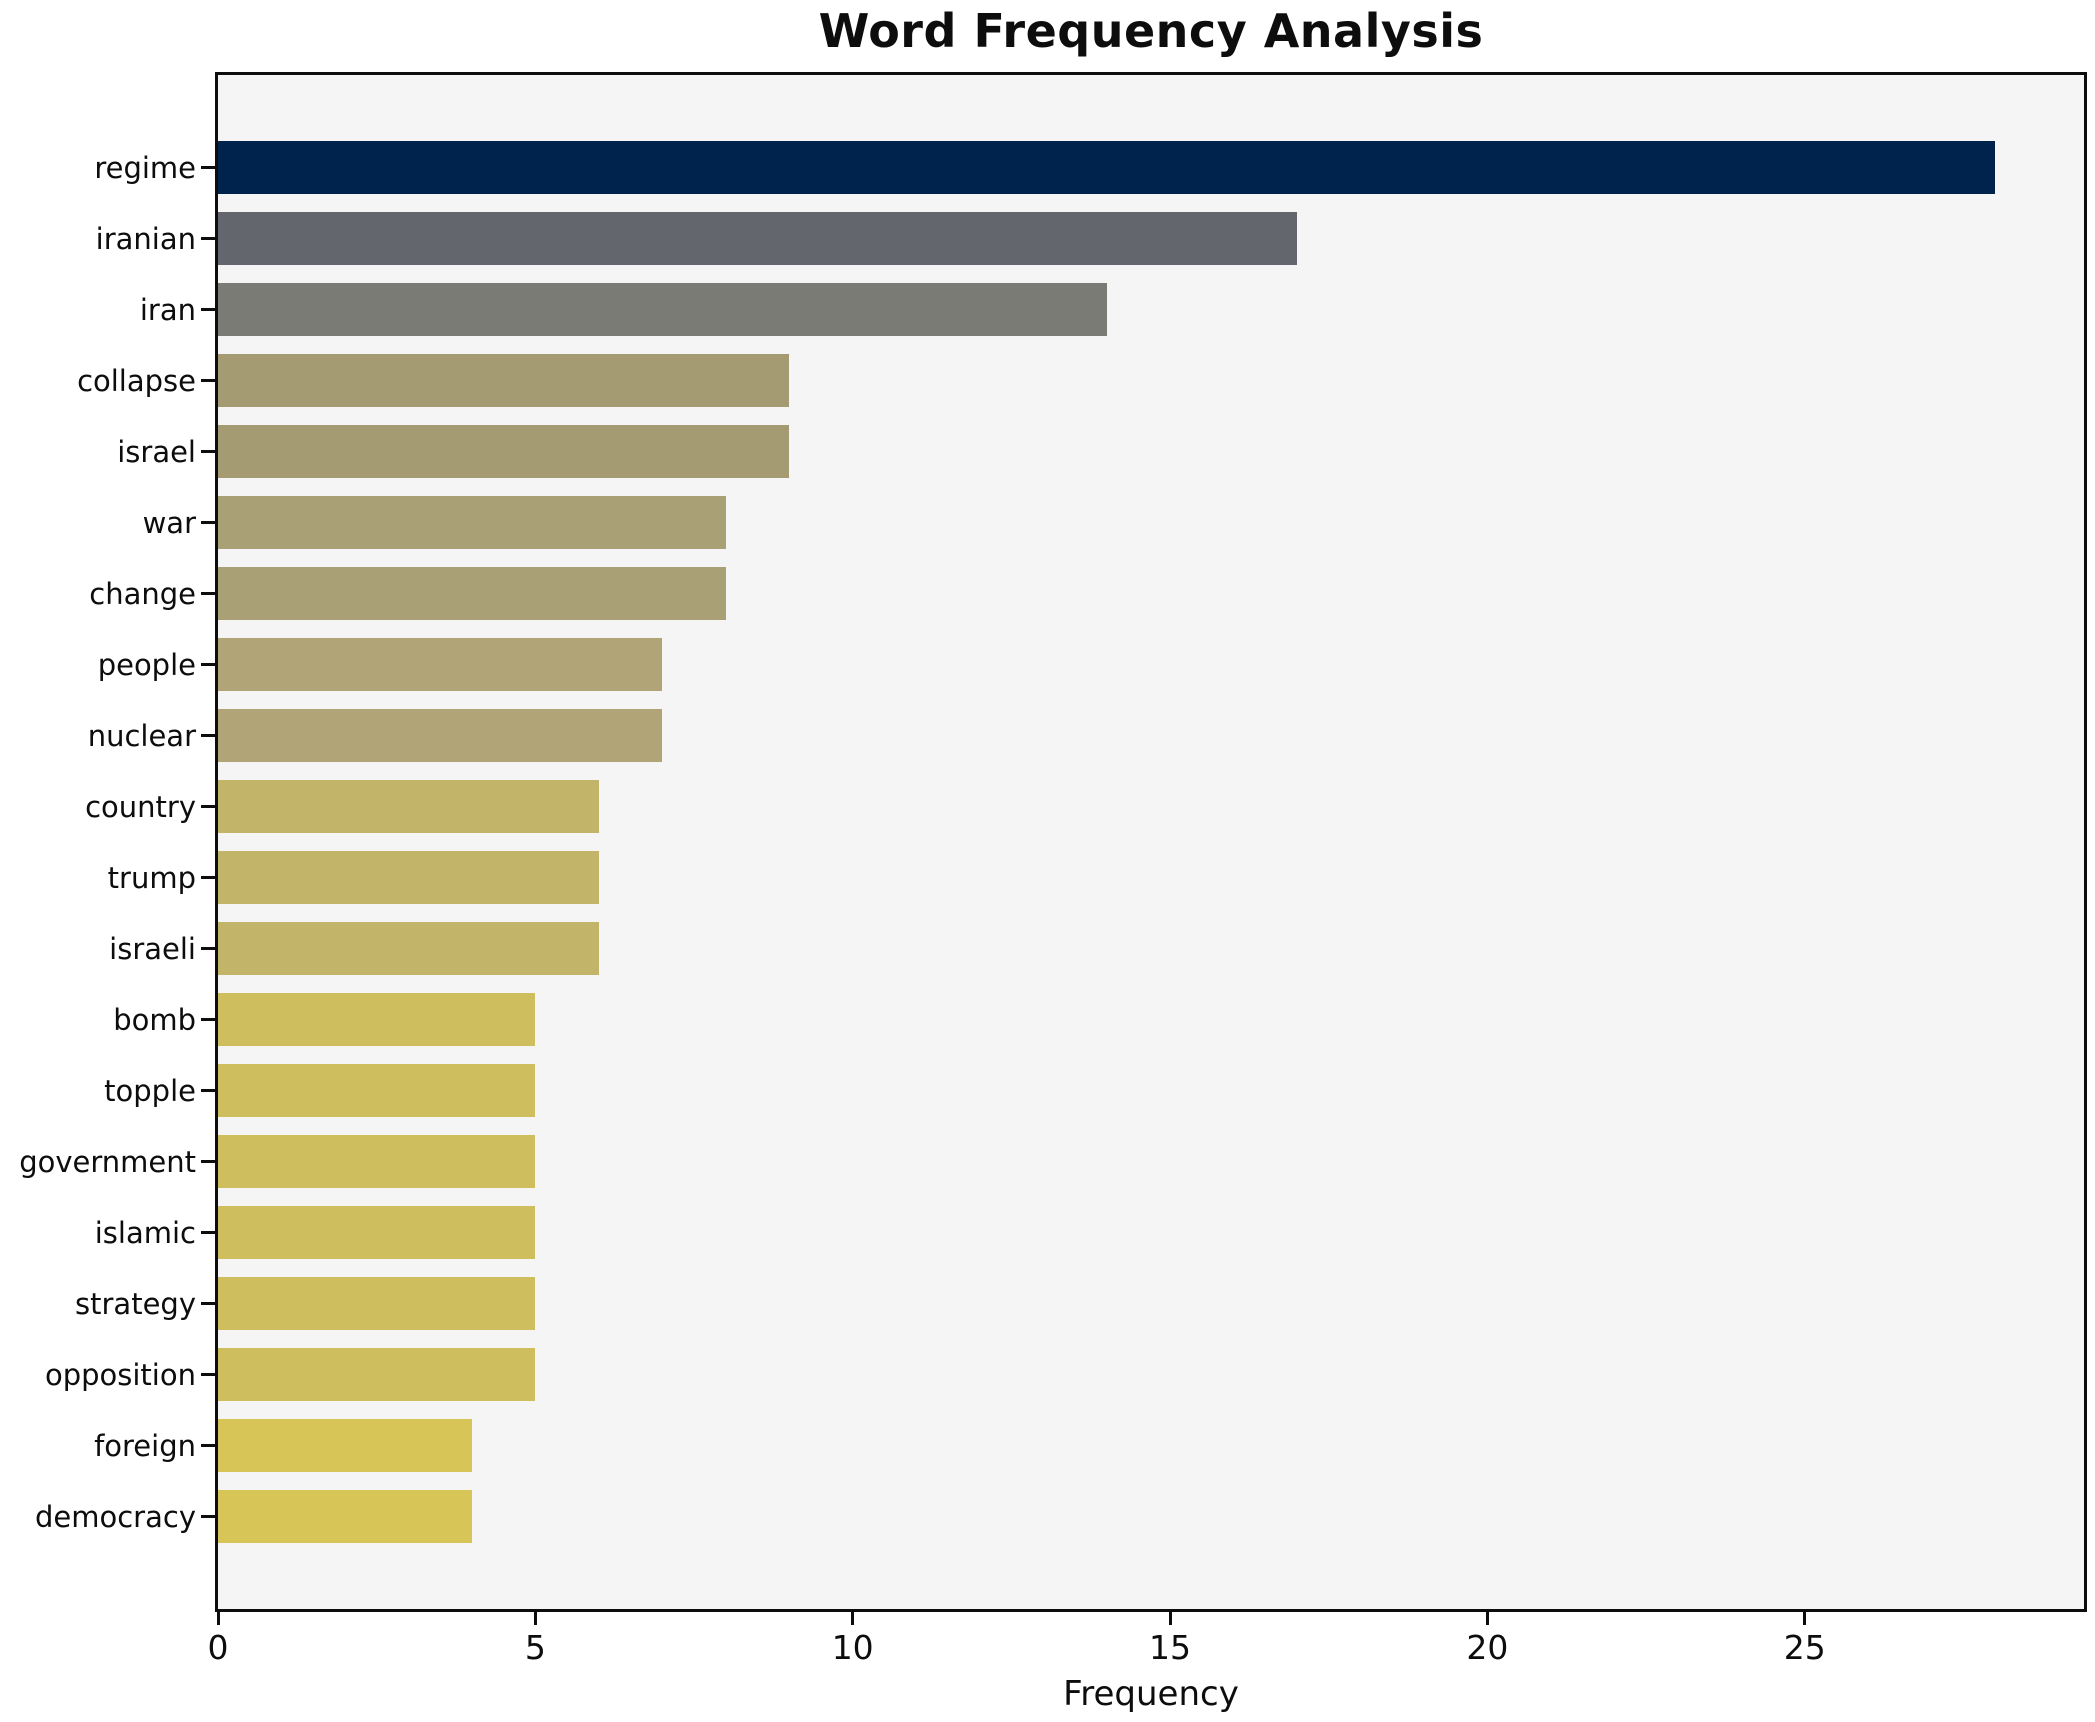 The width and height of the screenshot is (2095, 1722). Describe the element at coordinates (1151, 1090) in the screenshot. I see `bar-row-topple` at that location.